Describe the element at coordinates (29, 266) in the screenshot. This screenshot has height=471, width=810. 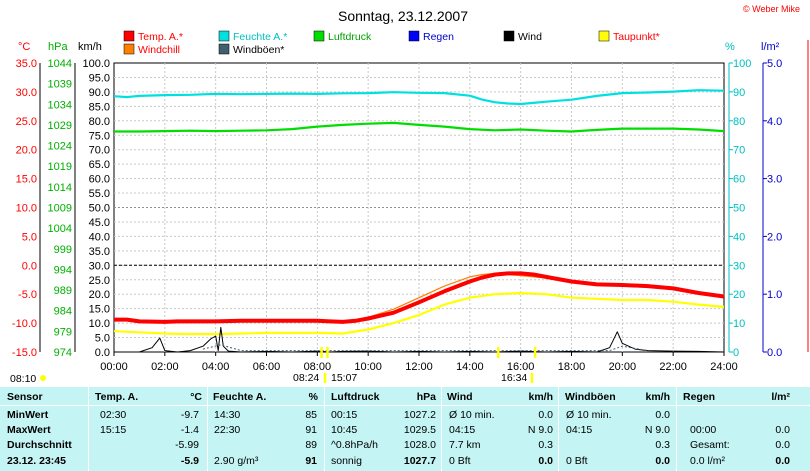
I see `temp-tick-label: 0.0` at that location.